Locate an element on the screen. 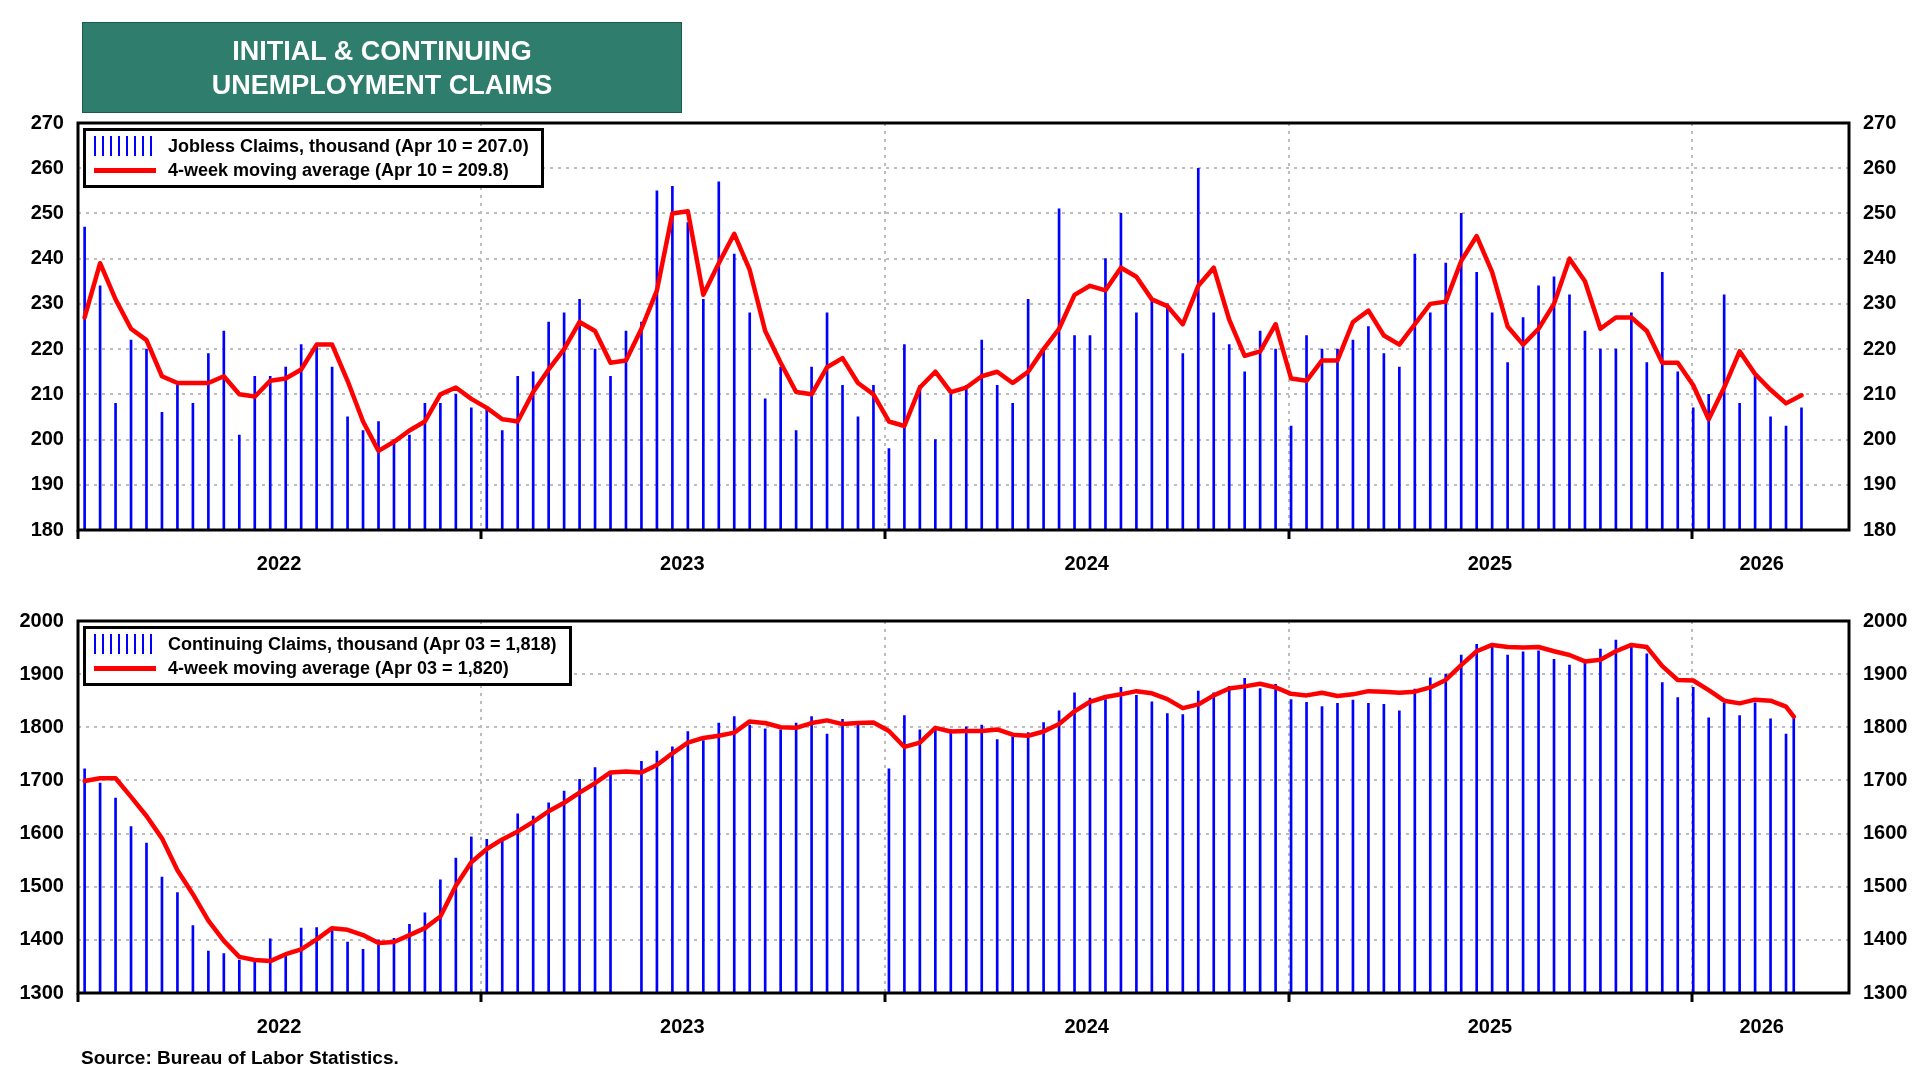 The image size is (1920, 1080). y-tick-label: 180 is located at coordinates (47, 528).